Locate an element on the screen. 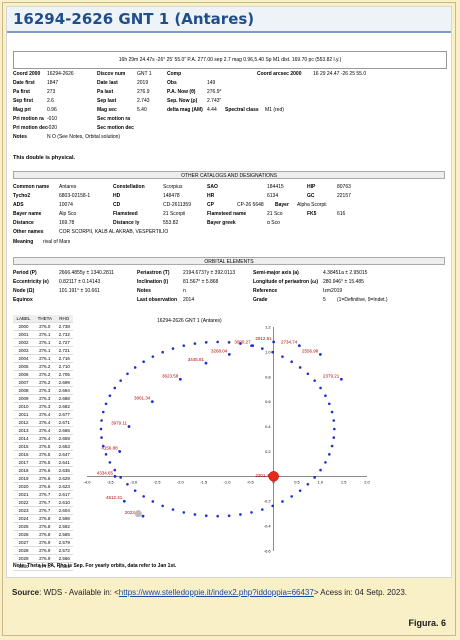 The image size is (460, 640). table-row: 2020 276.6 2.623 is located at coordinates (43, 486).